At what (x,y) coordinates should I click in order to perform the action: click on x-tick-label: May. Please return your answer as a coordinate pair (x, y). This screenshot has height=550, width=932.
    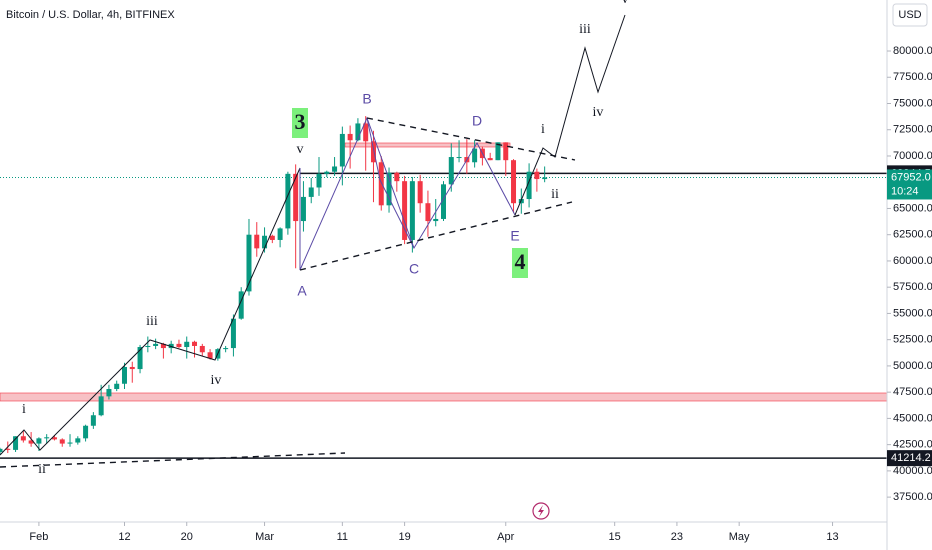
    Looking at the image, I should click on (739, 537).